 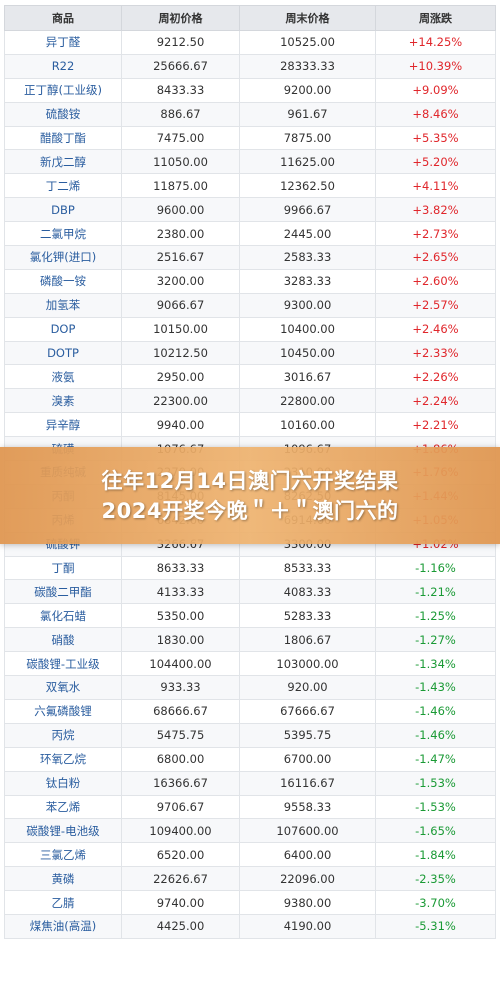 What do you see at coordinates (63, 162) in the screenshot?
I see `cell-product-name: 新戊二醇` at bounding box center [63, 162].